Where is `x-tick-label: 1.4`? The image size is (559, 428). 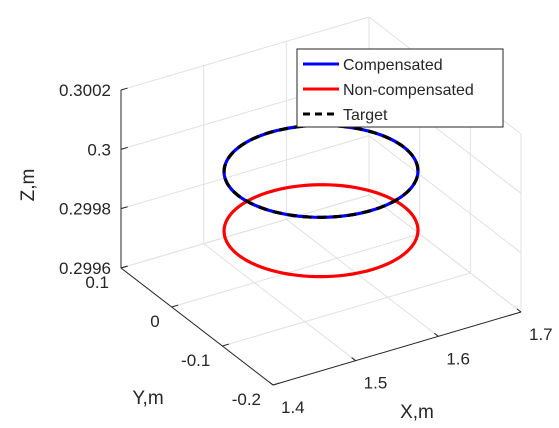 x-tick-label: 1.4 is located at coordinates (293, 407).